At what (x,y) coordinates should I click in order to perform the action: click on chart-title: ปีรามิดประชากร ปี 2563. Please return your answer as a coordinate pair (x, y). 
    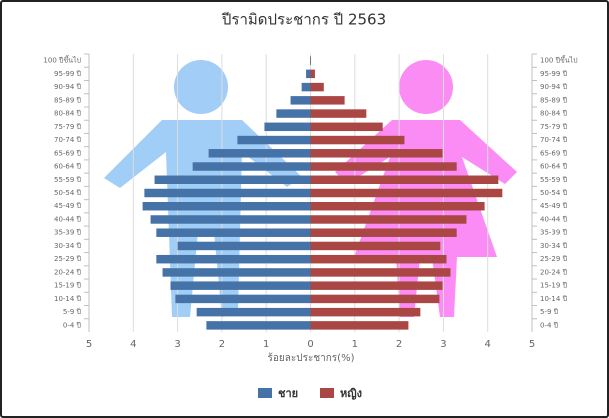
    Looking at the image, I should click on (303, 20).